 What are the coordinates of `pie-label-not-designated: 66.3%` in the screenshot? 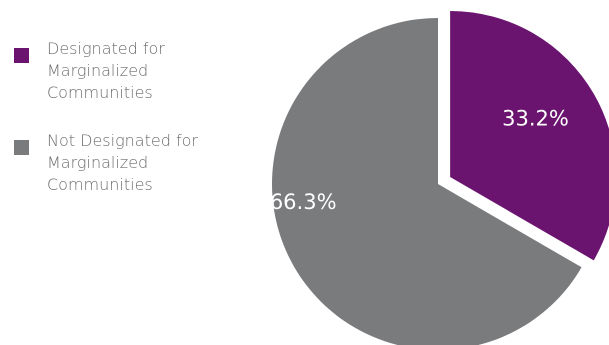 It's located at (303, 202).